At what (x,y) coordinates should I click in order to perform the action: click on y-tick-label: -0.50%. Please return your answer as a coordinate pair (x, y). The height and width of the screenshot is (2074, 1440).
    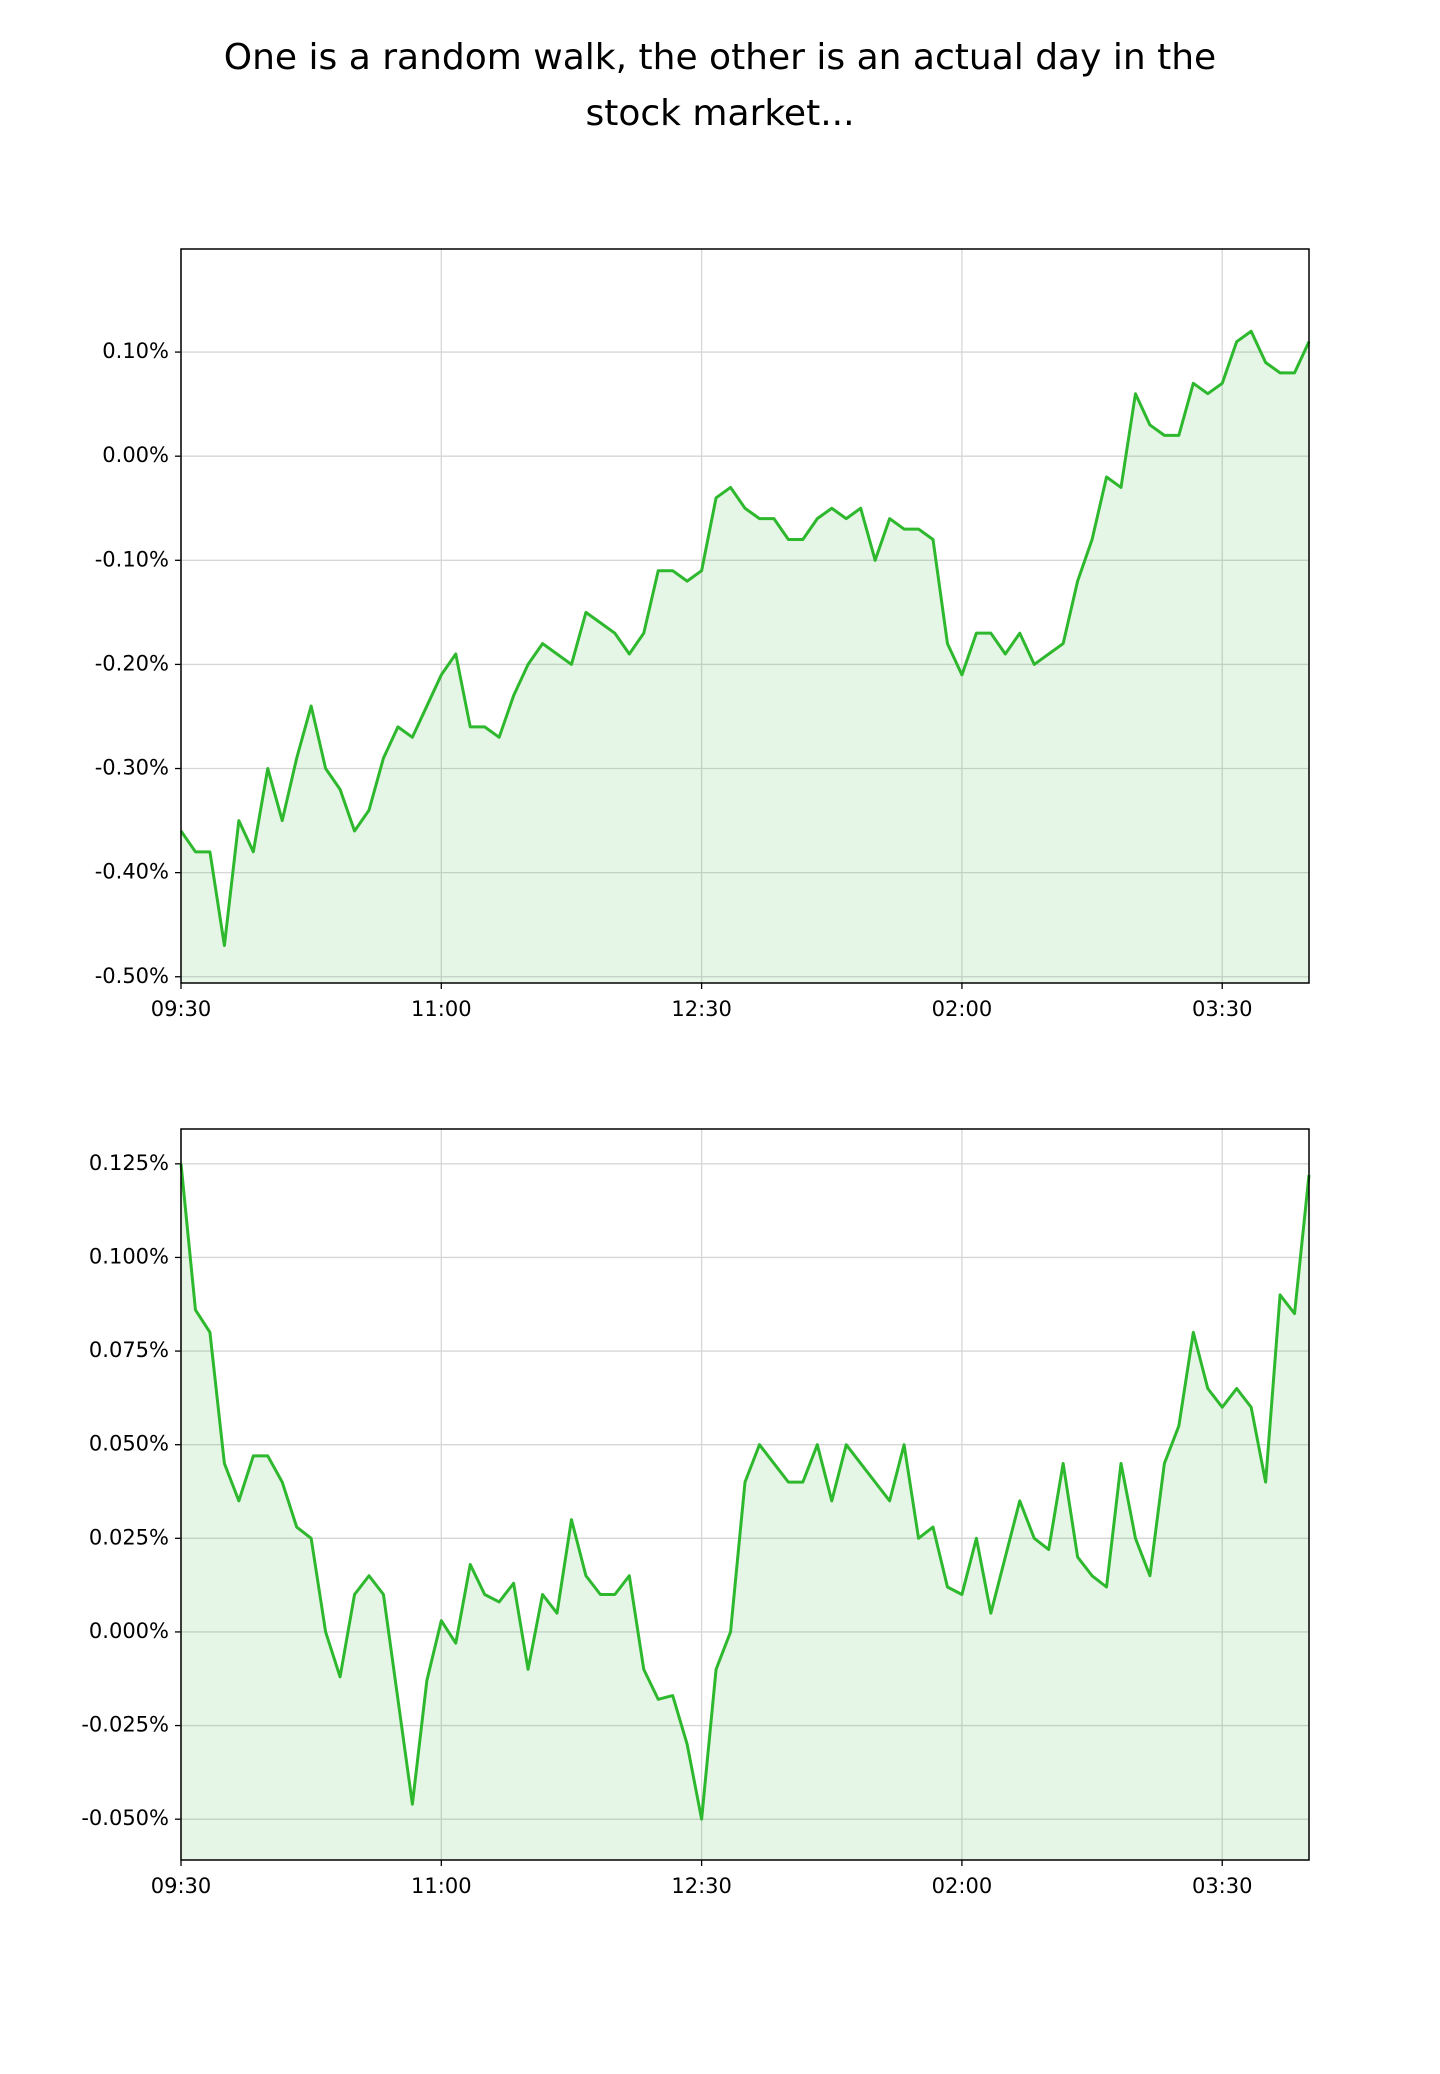
    Looking at the image, I should click on (132, 976).